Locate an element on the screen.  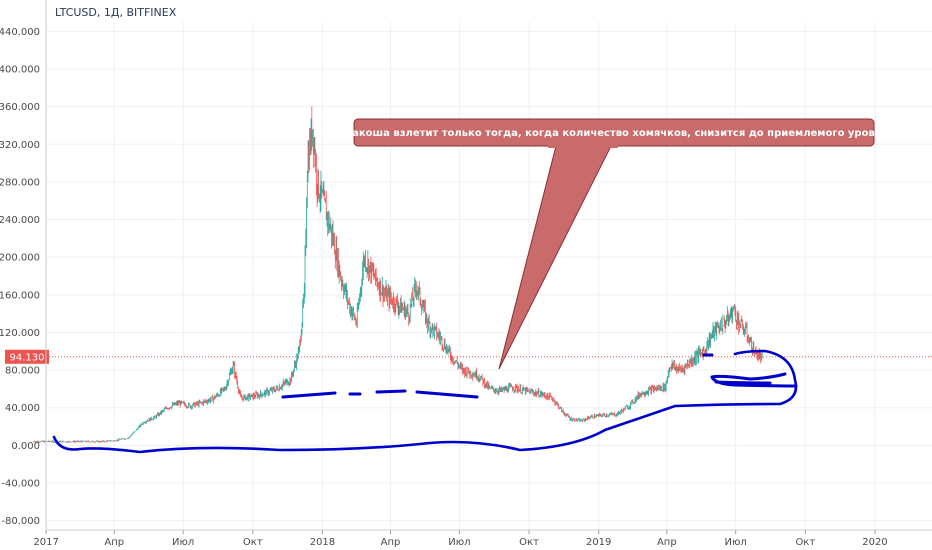
y-tick-label: 360.000 is located at coordinates (20, 107).